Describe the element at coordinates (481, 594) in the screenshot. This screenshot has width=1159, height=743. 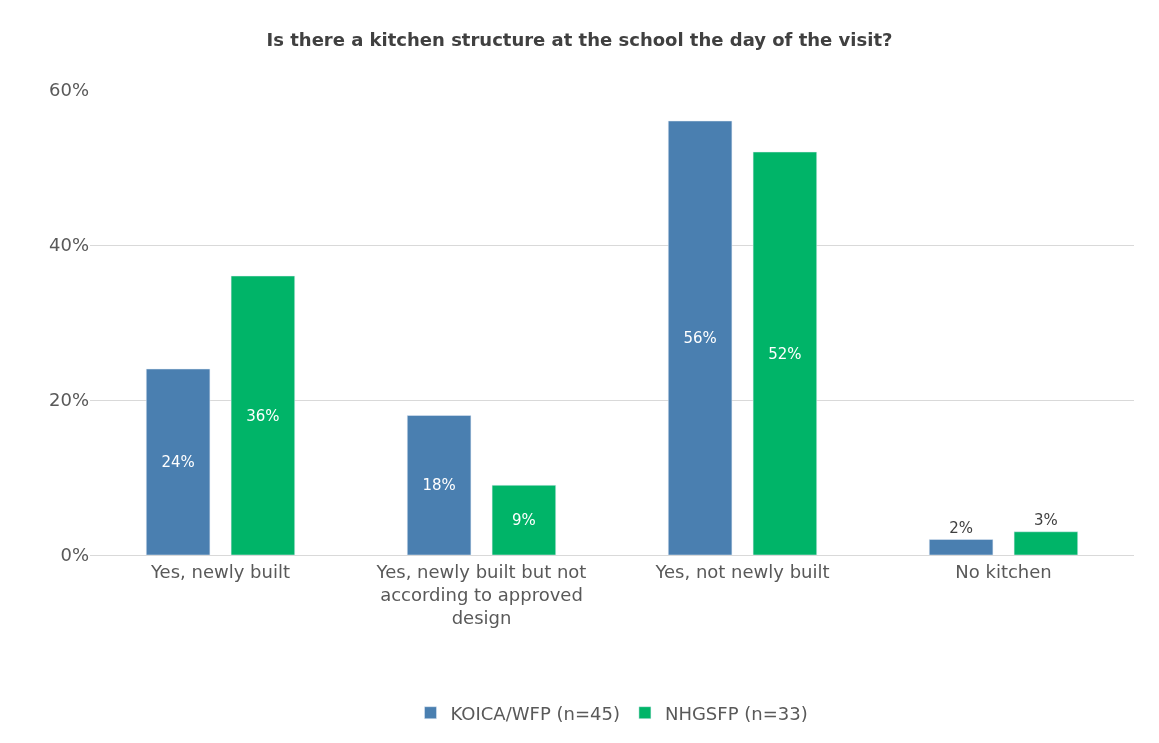
I see `x-tick-label: Yes, newly built but not according to approved design` at that location.